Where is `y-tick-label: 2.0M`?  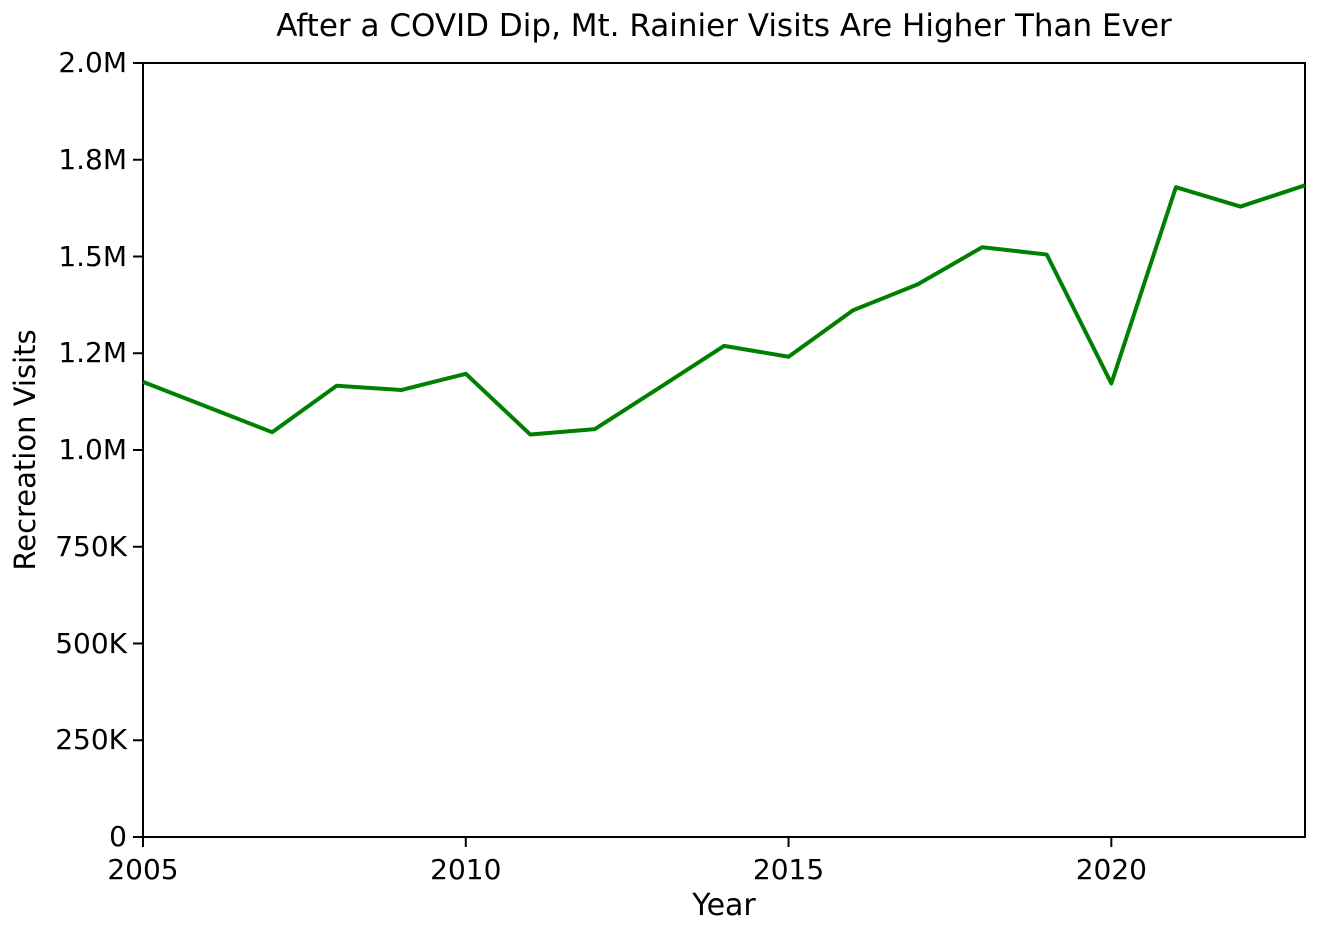
y-tick-label: 2.0M is located at coordinates (92, 62).